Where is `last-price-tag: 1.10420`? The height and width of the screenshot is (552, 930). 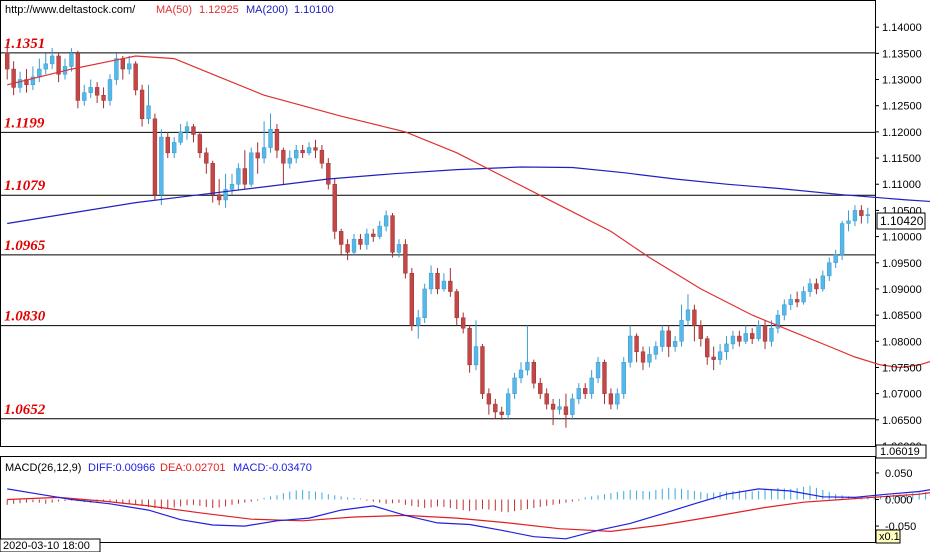 last-price-tag: 1.10420 is located at coordinates (902, 221).